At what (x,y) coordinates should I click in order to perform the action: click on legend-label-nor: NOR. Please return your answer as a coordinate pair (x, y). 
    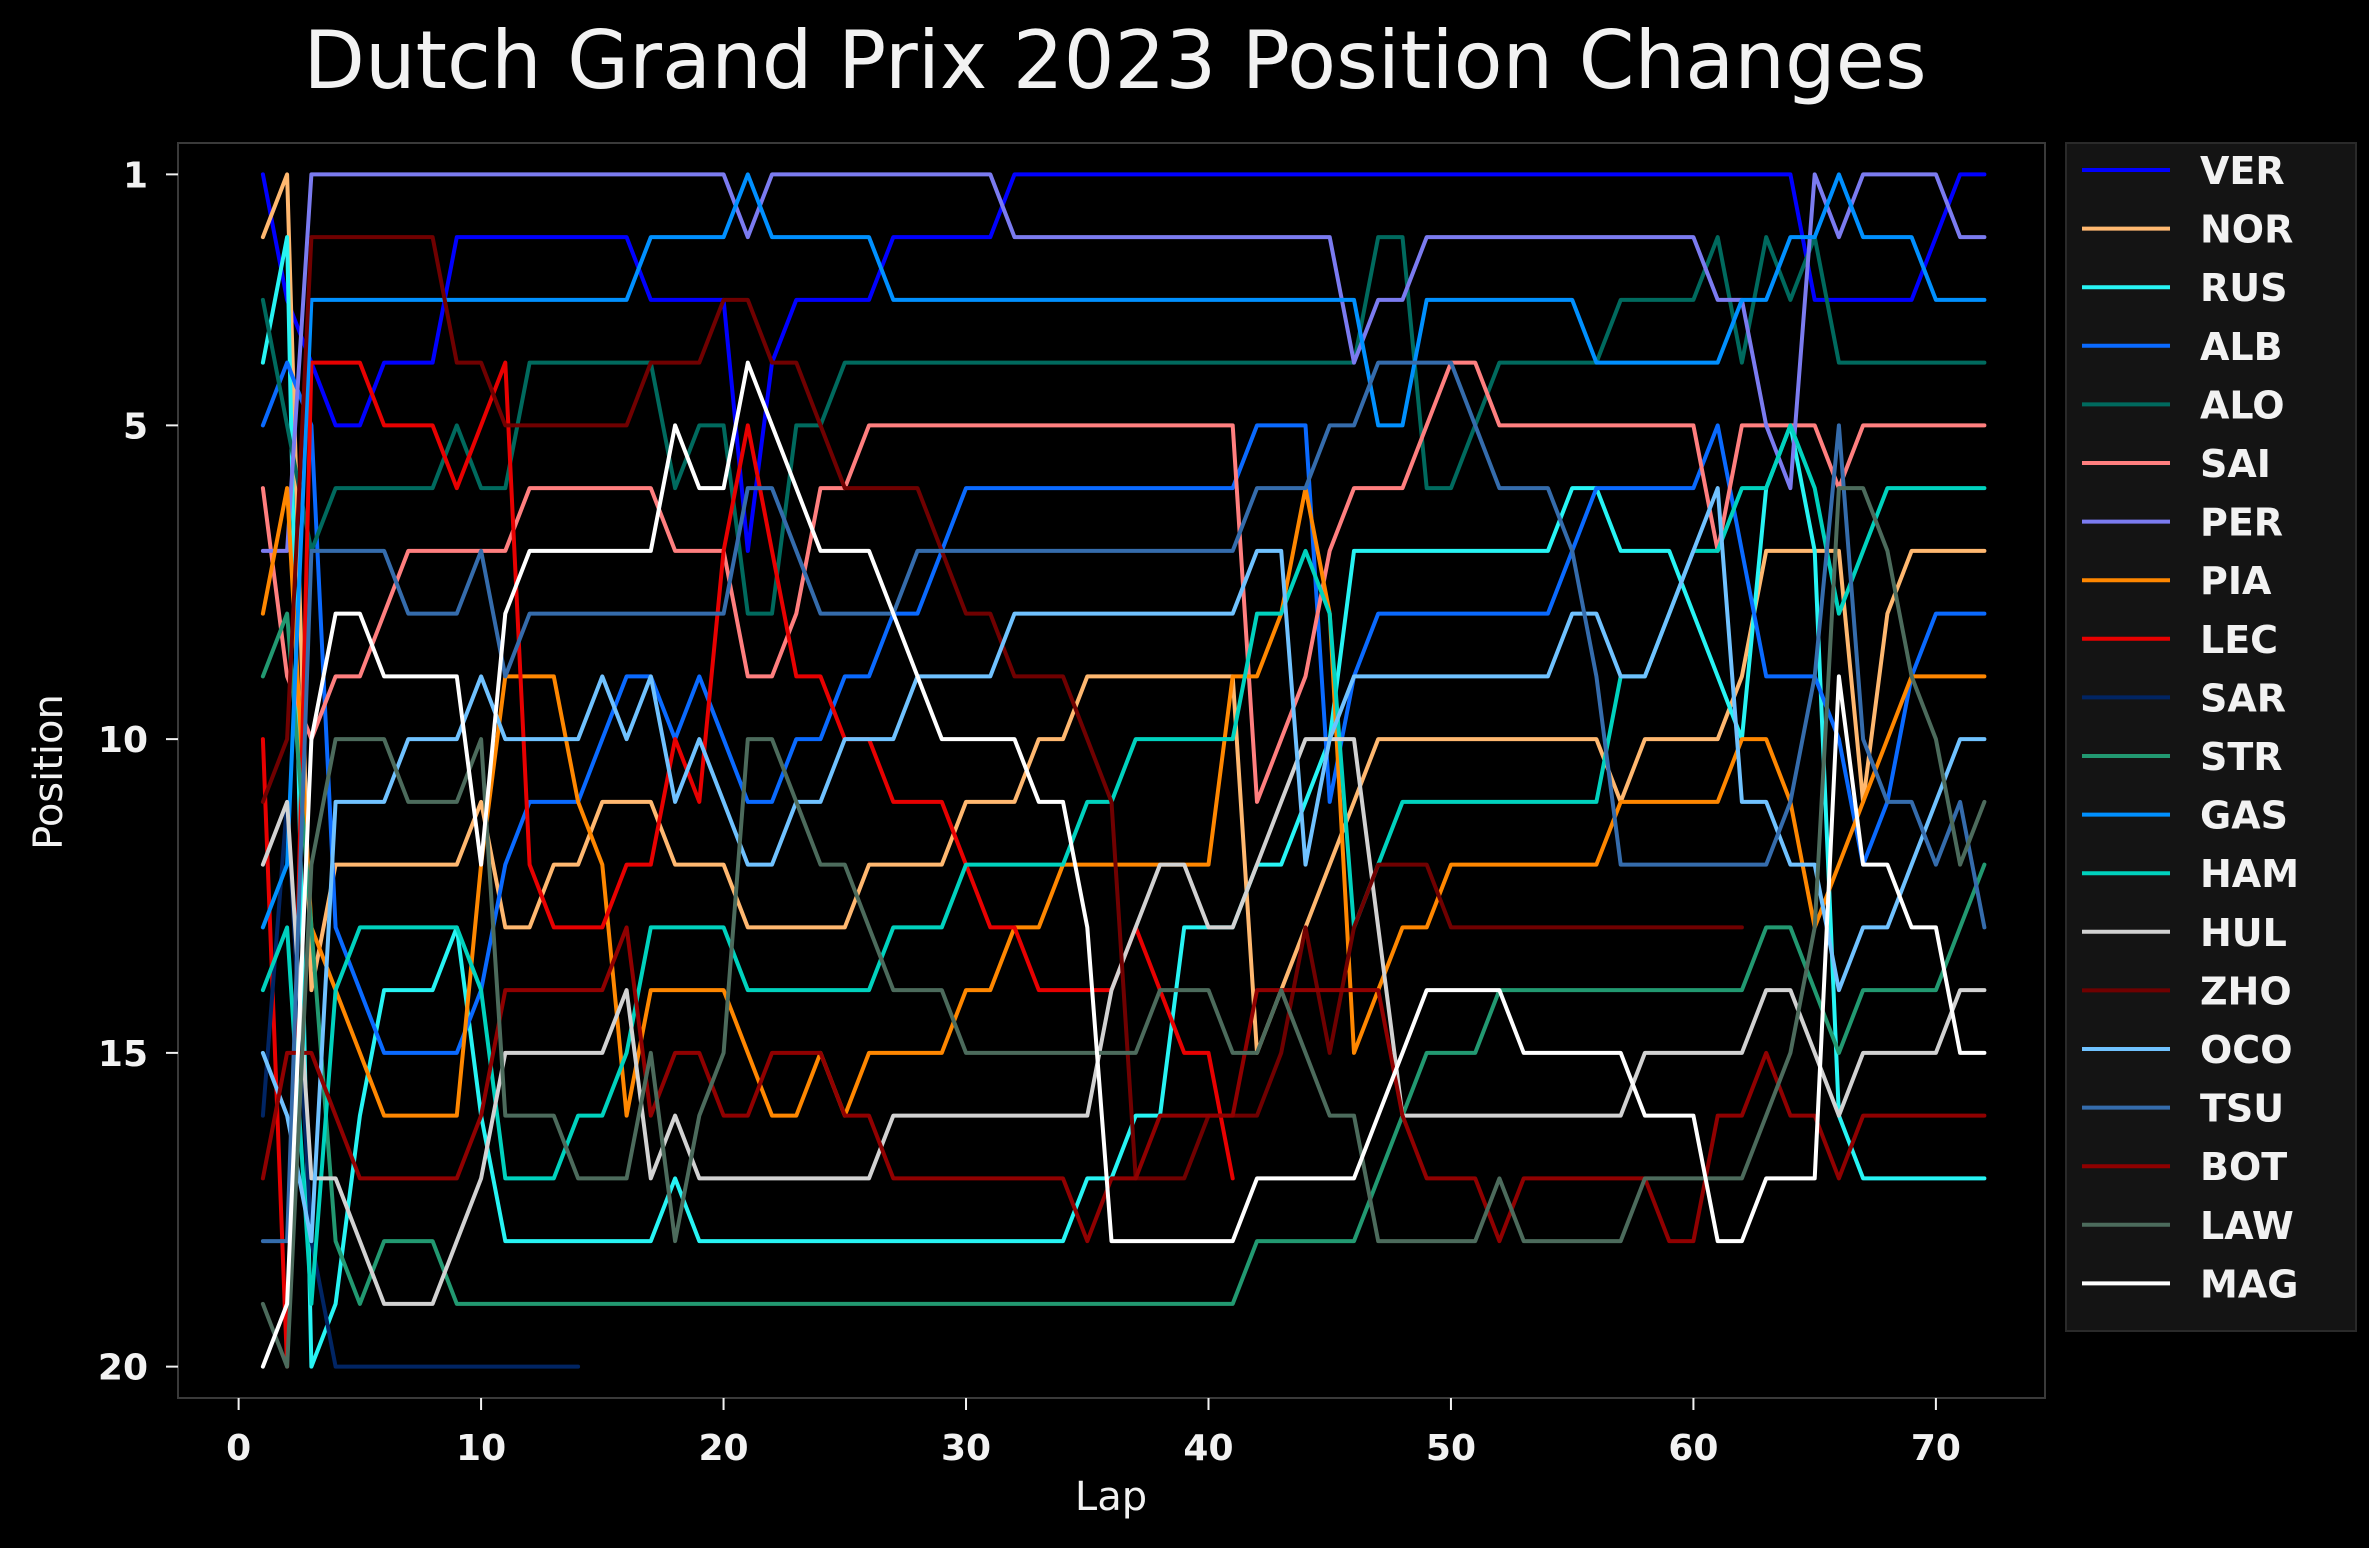
    Looking at the image, I should click on (2246, 230).